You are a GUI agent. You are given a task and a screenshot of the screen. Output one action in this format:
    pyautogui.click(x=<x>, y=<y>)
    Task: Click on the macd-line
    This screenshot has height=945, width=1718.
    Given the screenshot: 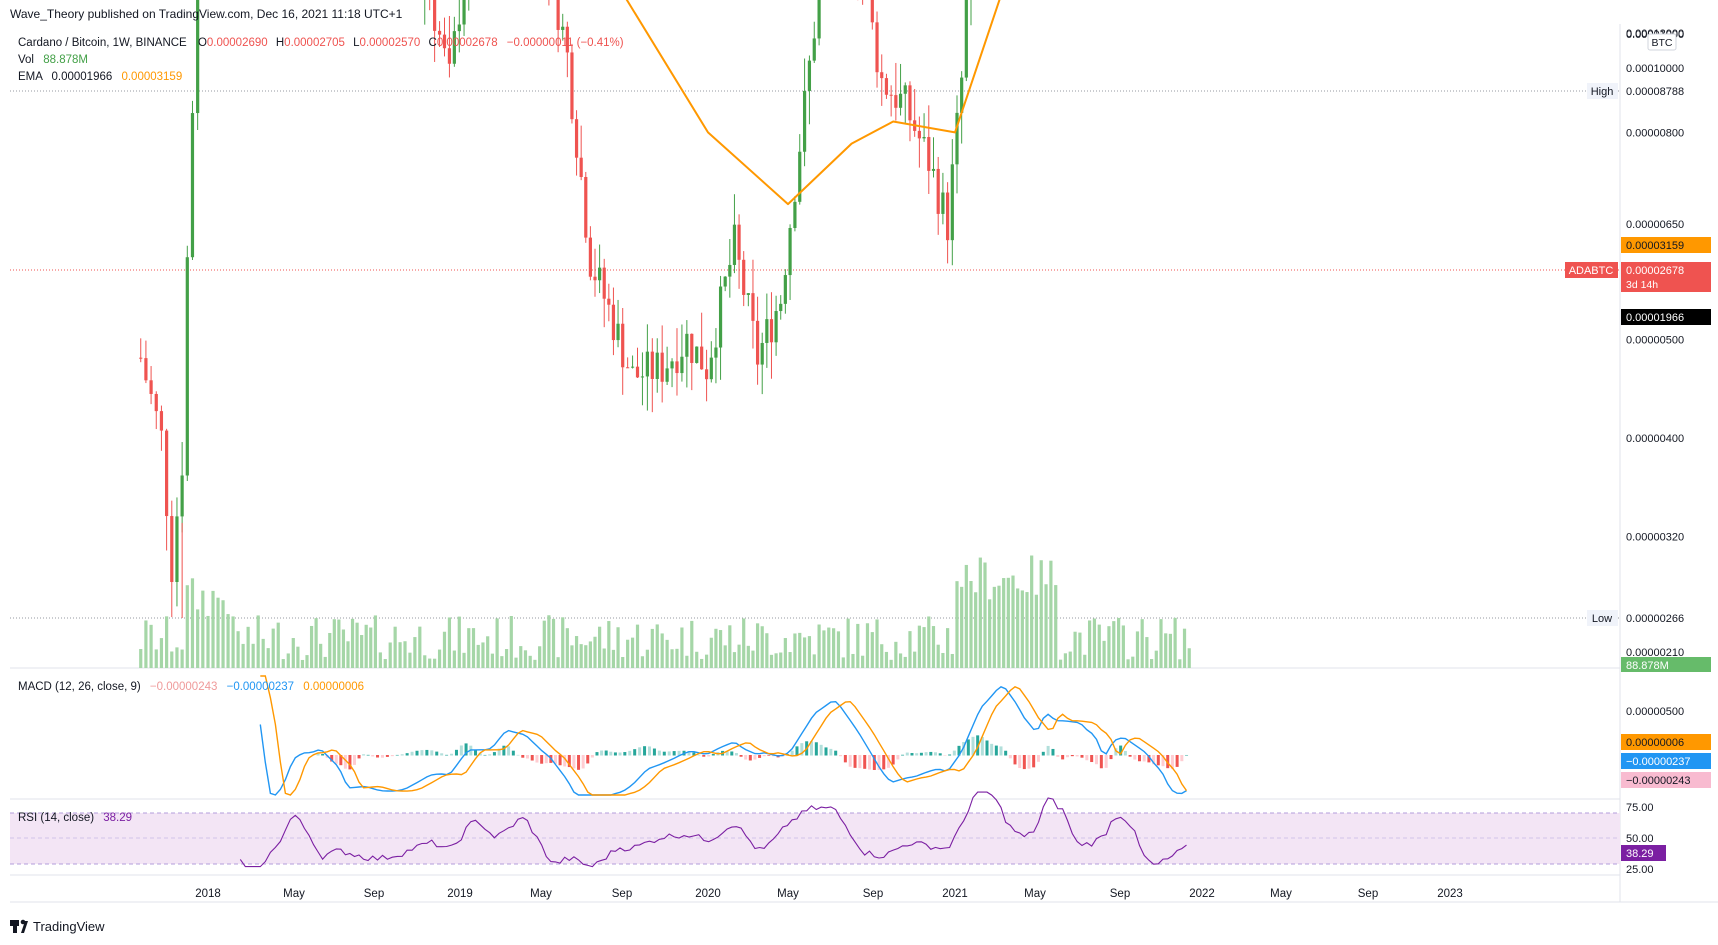 What is the action you would take?
    pyautogui.click(x=723, y=740)
    